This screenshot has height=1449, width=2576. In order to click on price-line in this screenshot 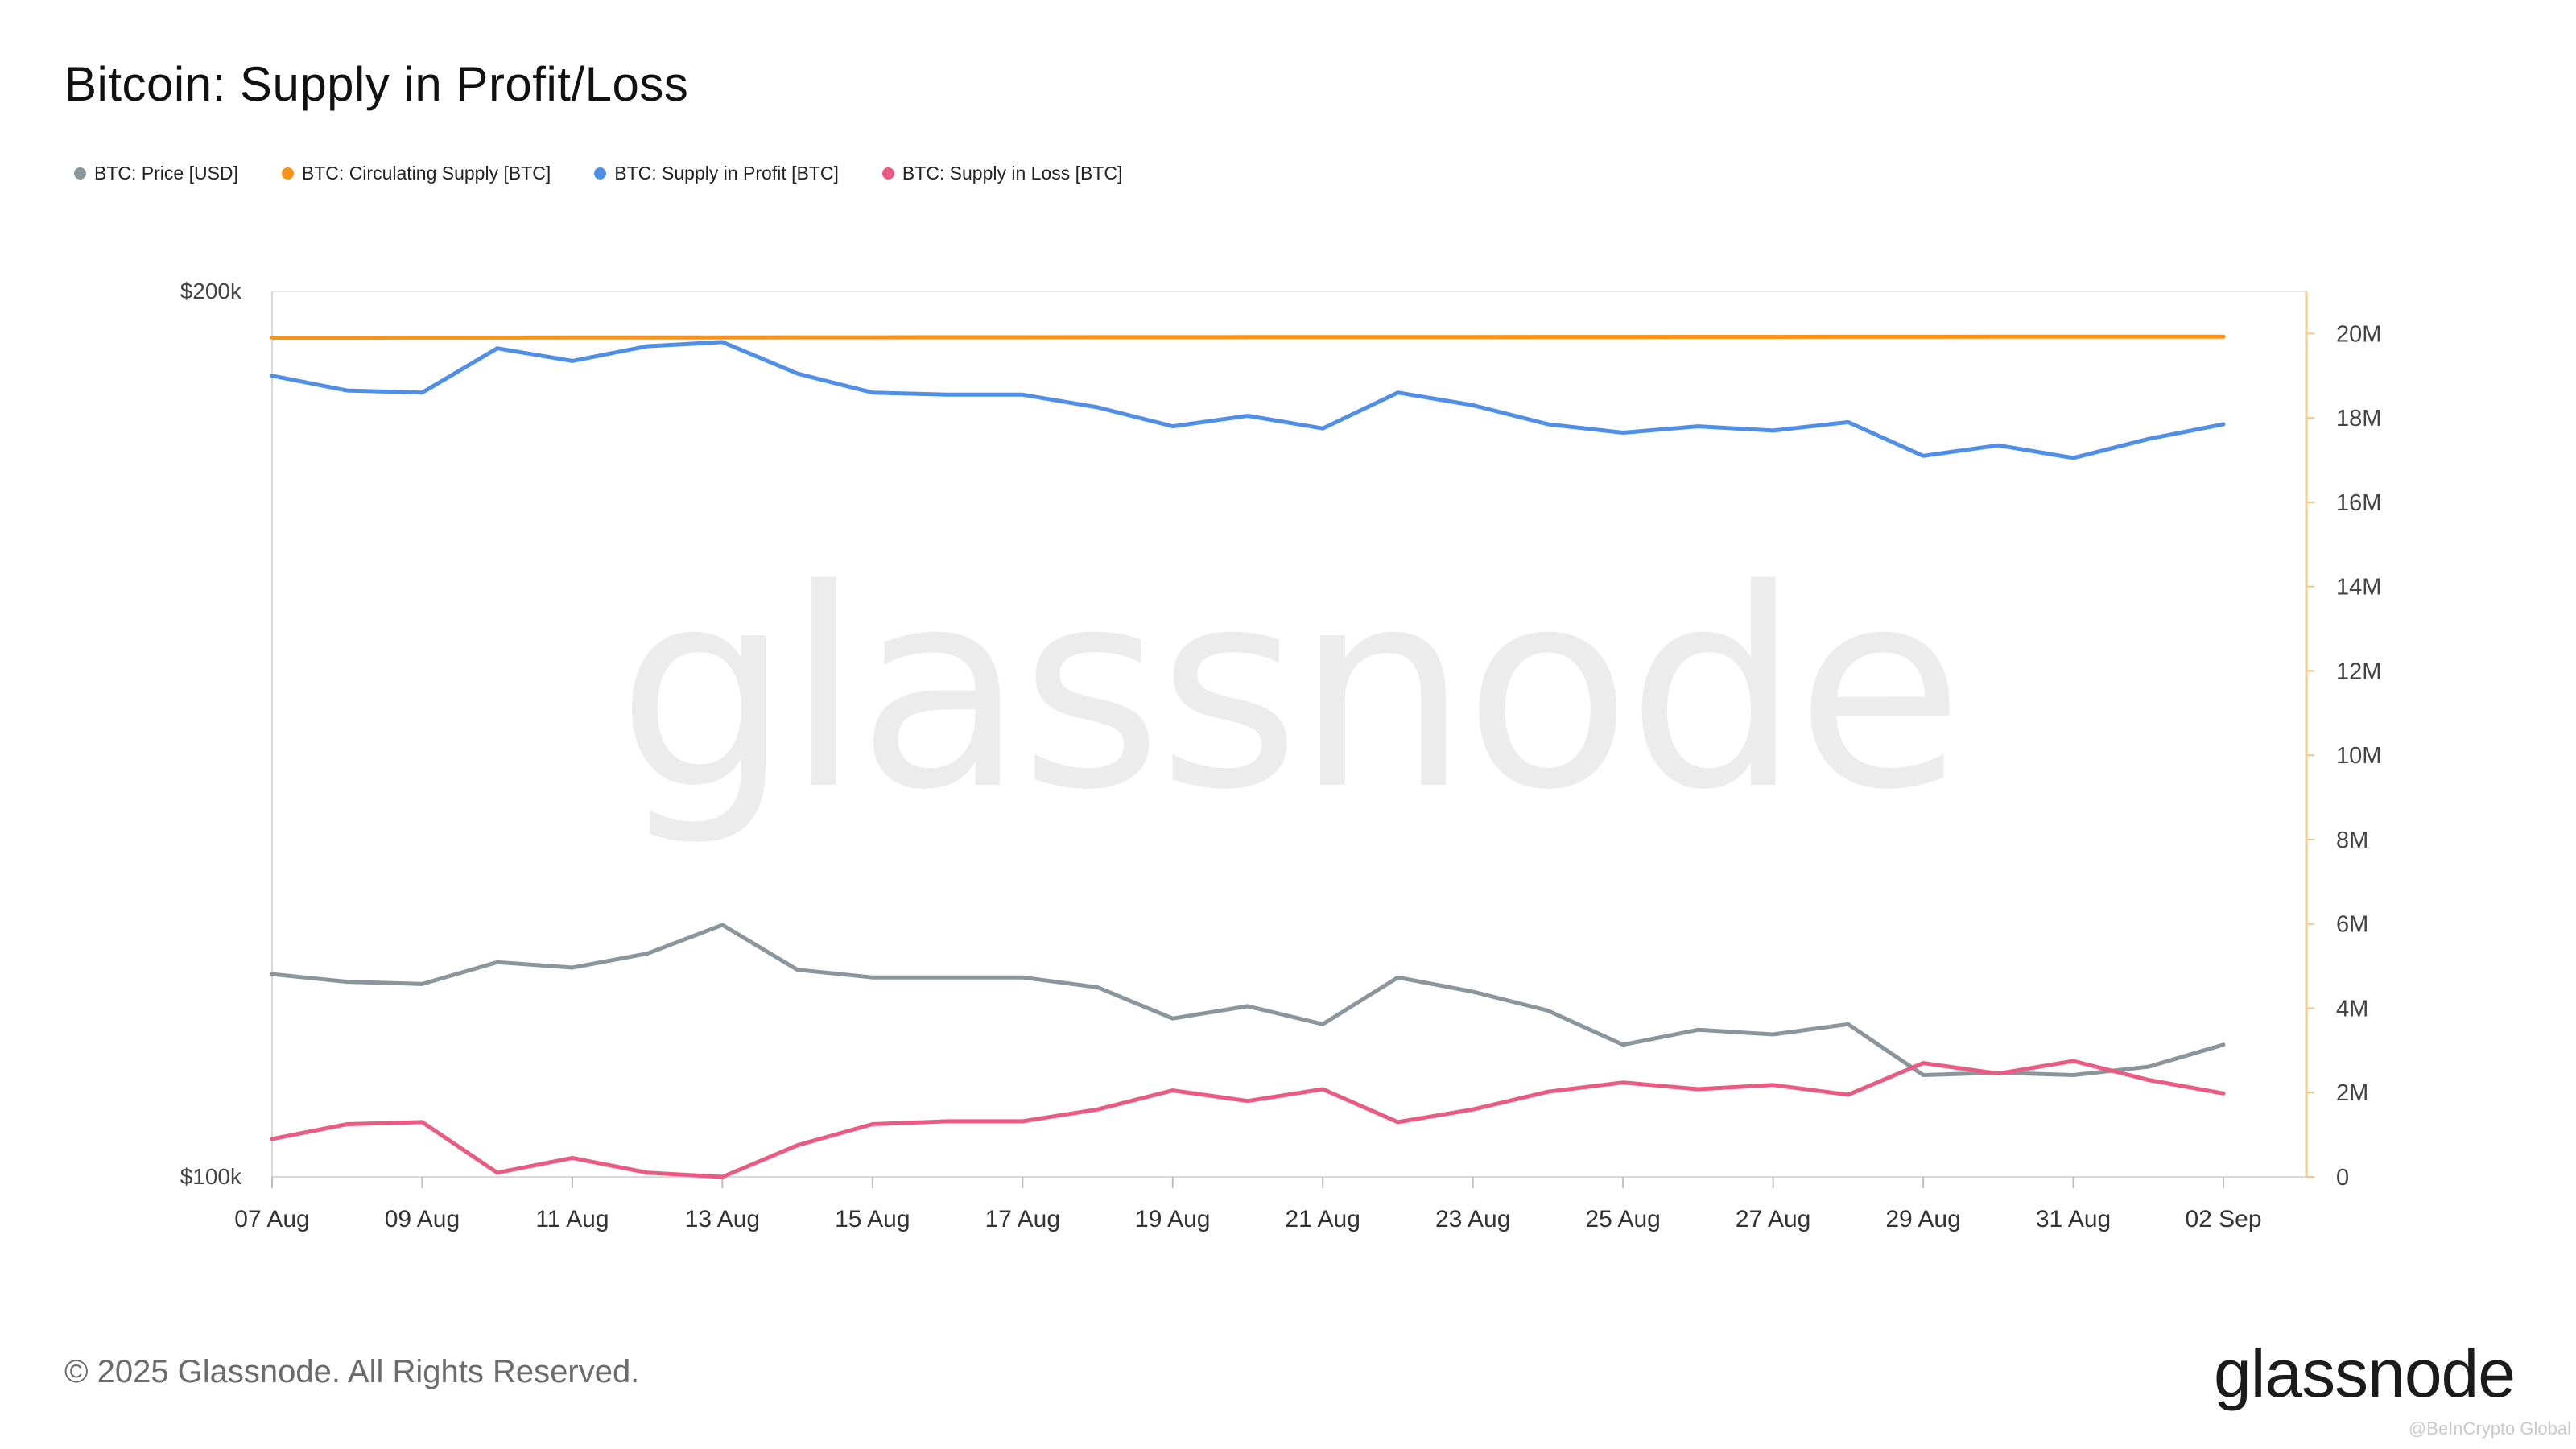, I will do `click(1248, 1000)`.